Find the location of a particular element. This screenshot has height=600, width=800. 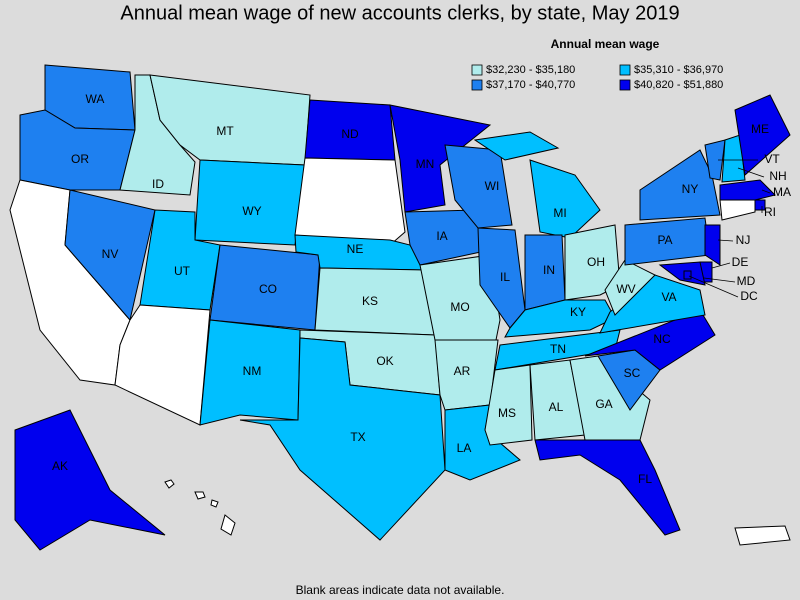

state-label: AK is located at coordinates (60, 466).